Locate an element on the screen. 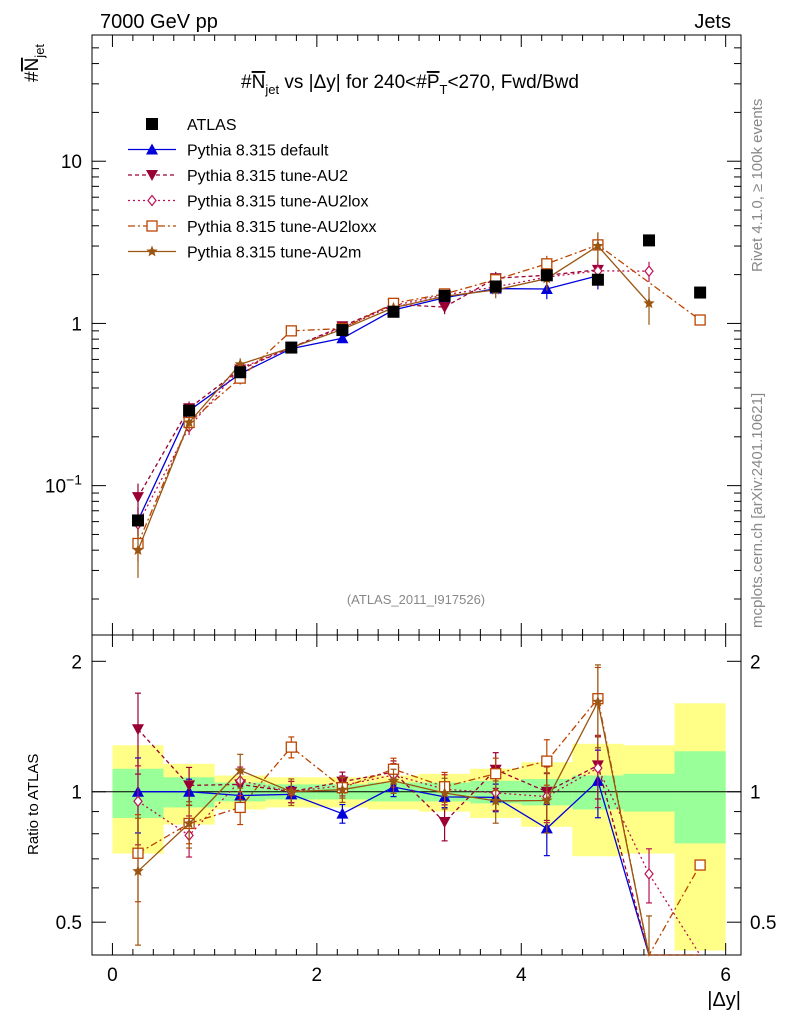 The height and width of the screenshot is (1024, 786). analysis-id: (ATLAS_2011_I917526) is located at coordinates (416, 599).